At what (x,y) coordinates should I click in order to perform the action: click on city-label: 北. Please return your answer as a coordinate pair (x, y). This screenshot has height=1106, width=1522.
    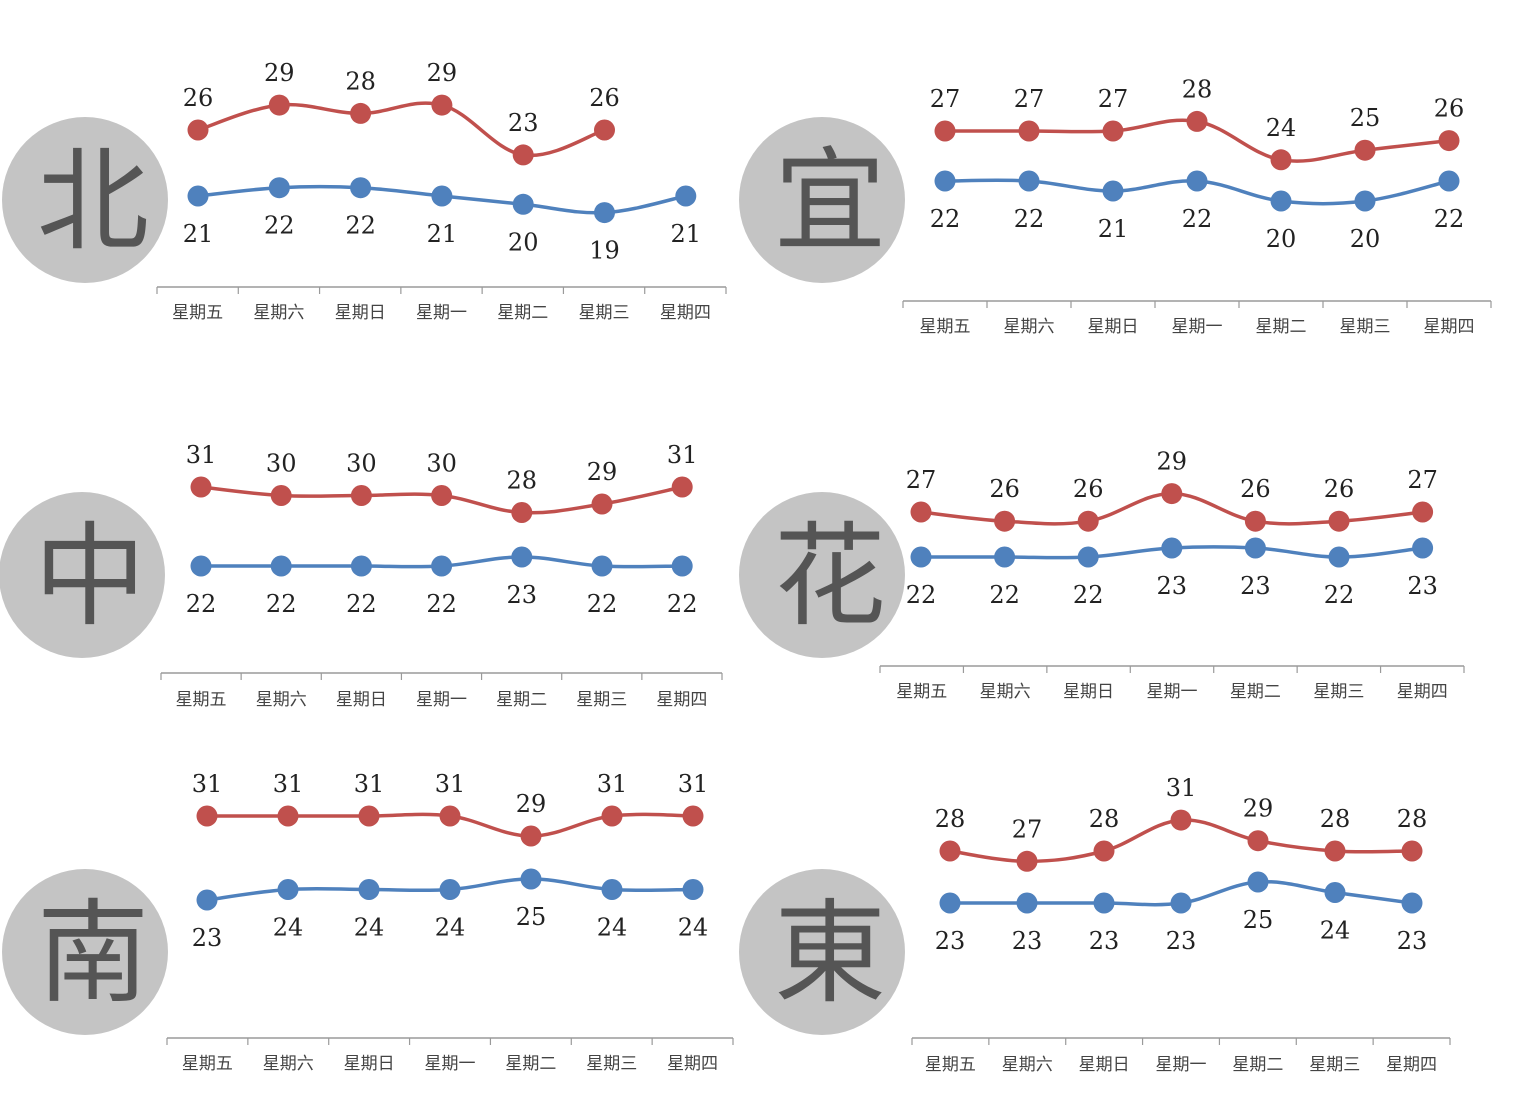
    Looking at the image, I should click on (93, 202).